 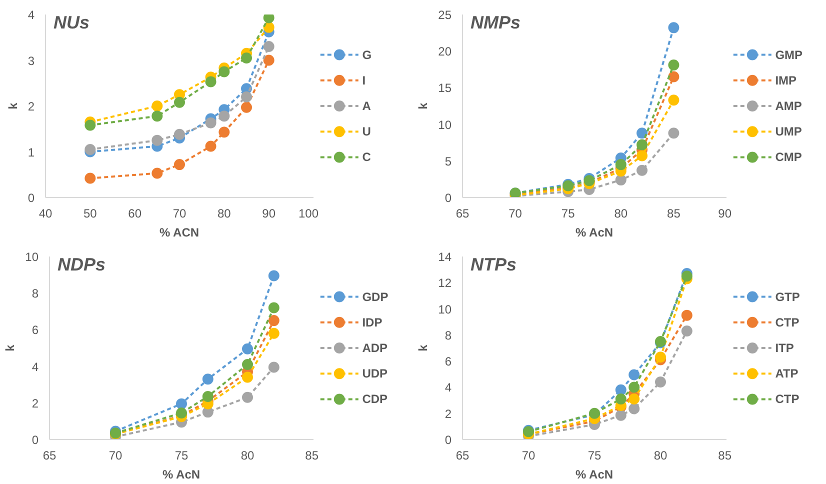 What do you see at coordinates (495, 22) in the screenshot?
I see `chart-title: NMPs` at bounding box center [495, 22].